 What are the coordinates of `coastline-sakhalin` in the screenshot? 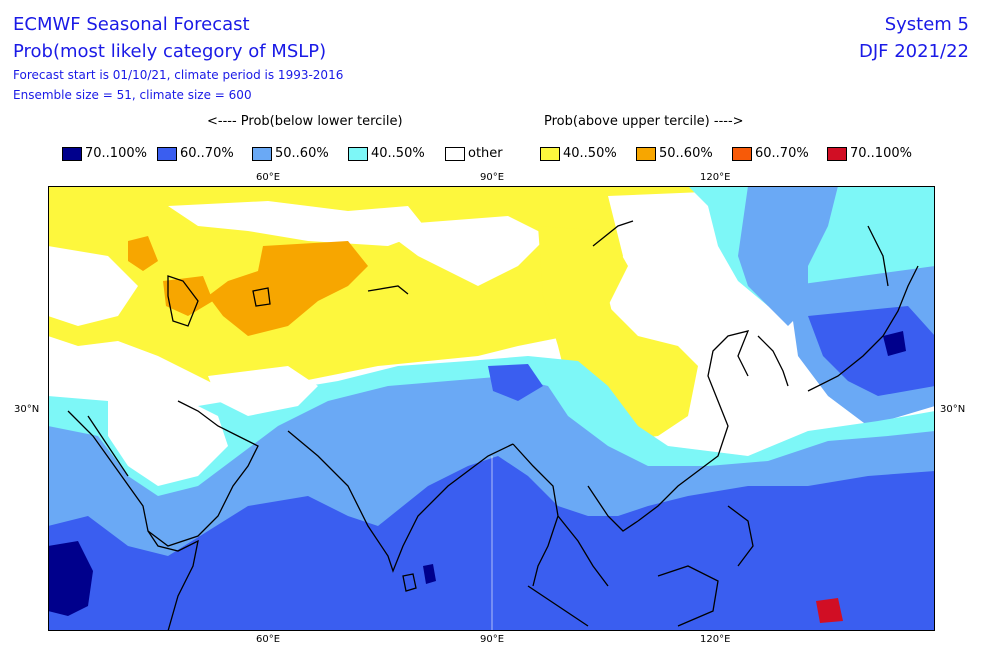 It's located at (878, 256).